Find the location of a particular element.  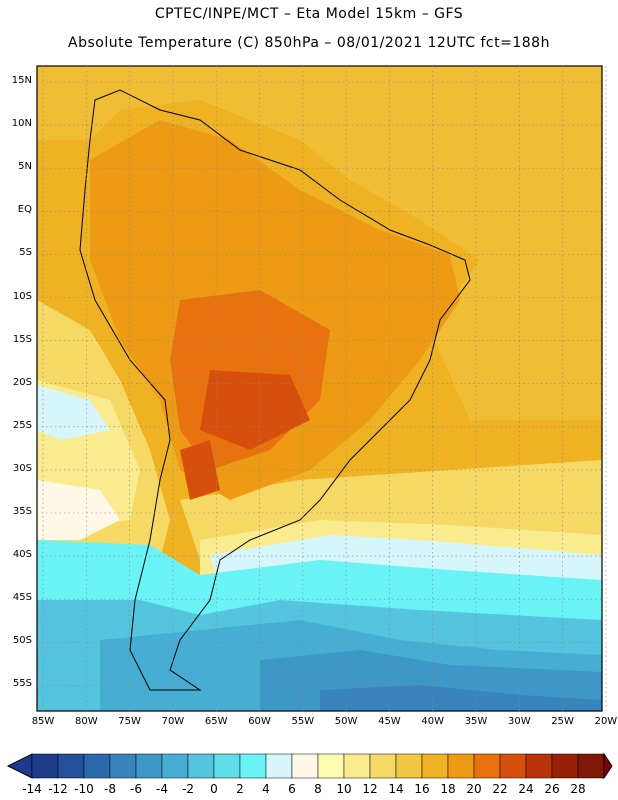

colorbar-label: 2 is located at coordinates (240, 789).